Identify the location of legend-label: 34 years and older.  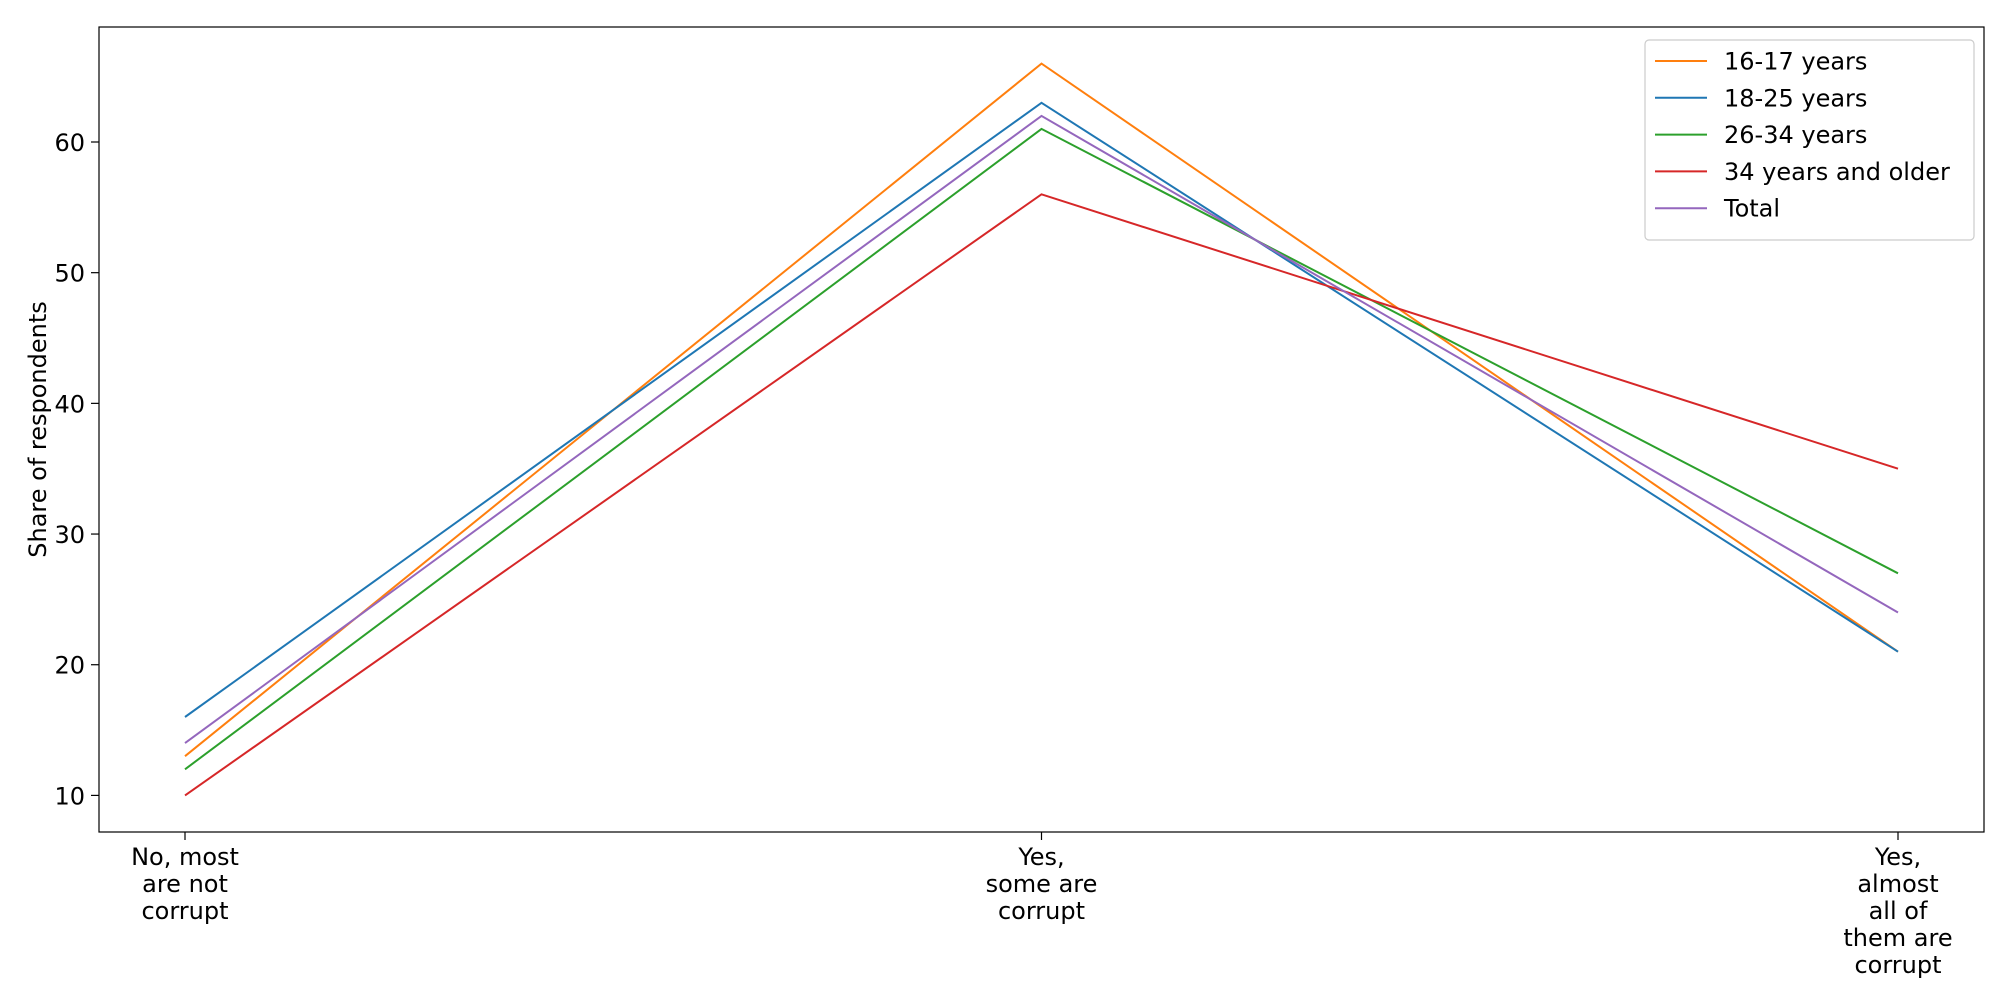
(1837, 172).